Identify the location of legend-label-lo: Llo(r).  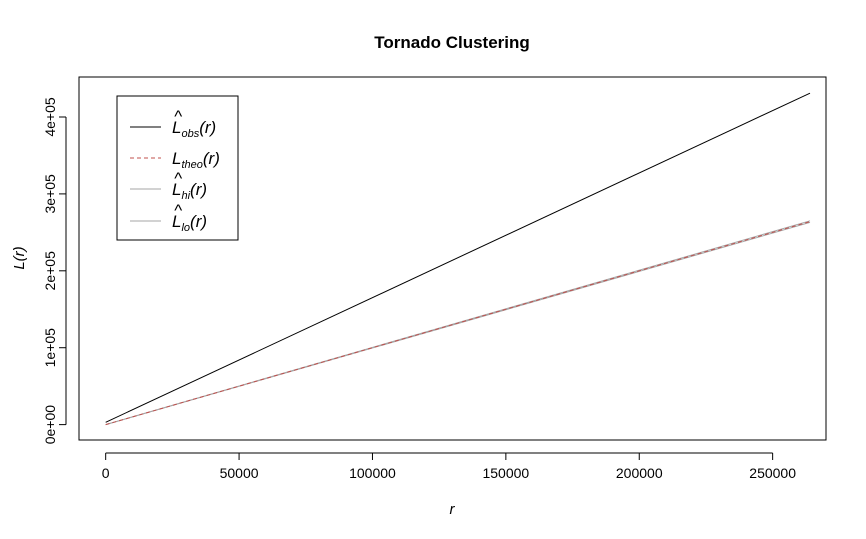
(189, 223).